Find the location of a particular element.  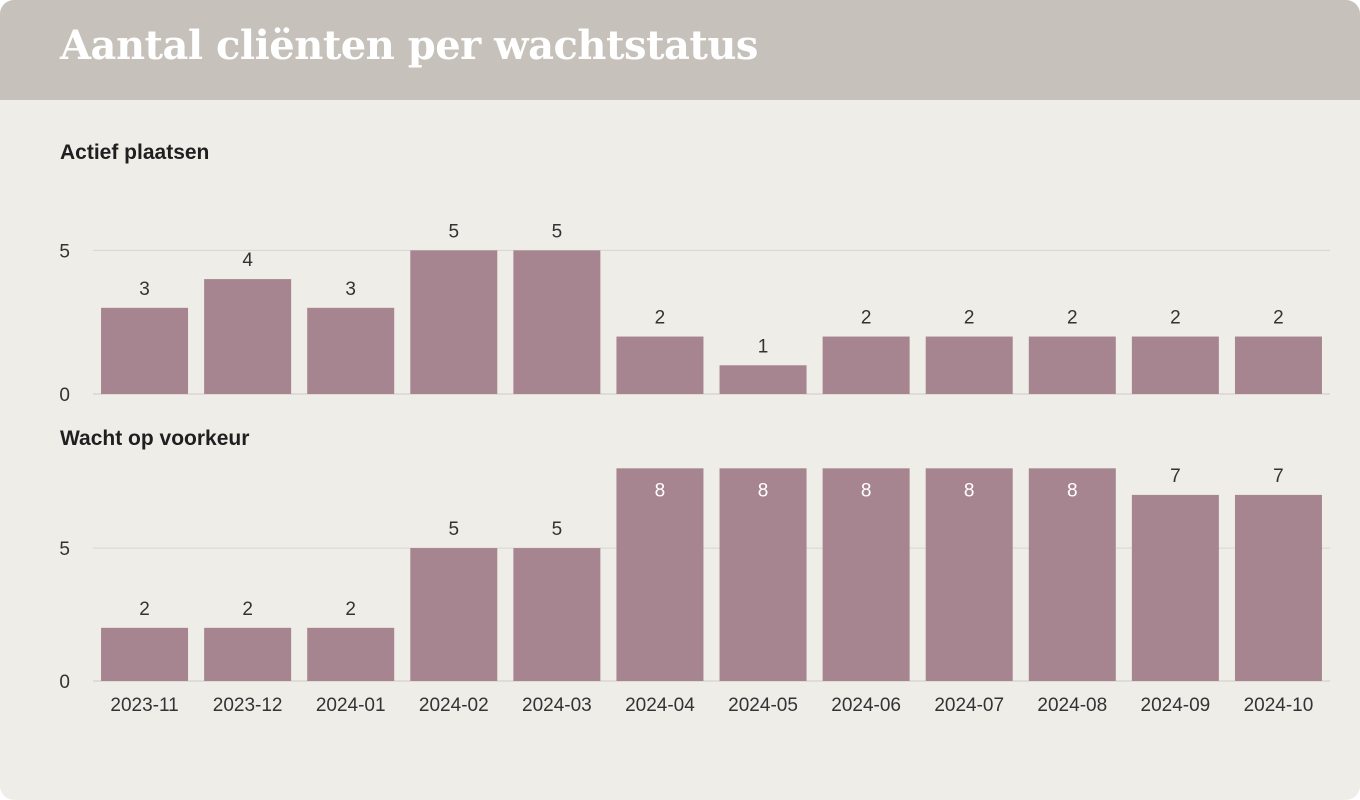

x-tick-label-2024-07: 2024-07 is located at coordinates (969, 705).